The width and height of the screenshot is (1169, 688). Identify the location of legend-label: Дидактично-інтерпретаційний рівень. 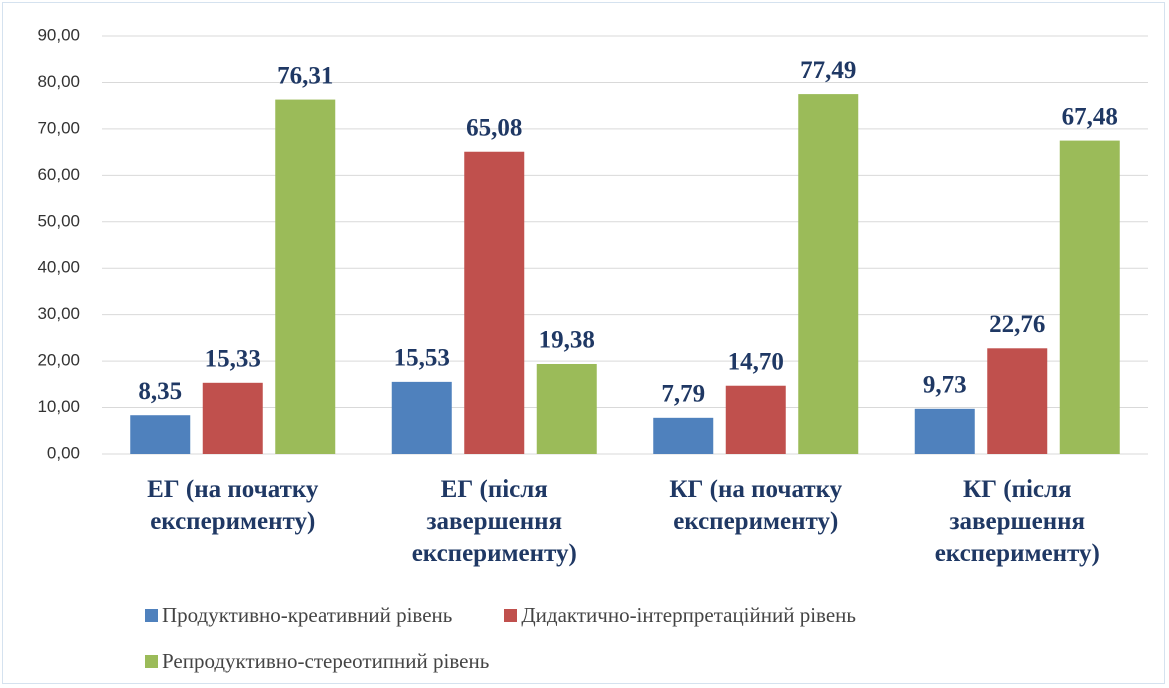
(688, 614).